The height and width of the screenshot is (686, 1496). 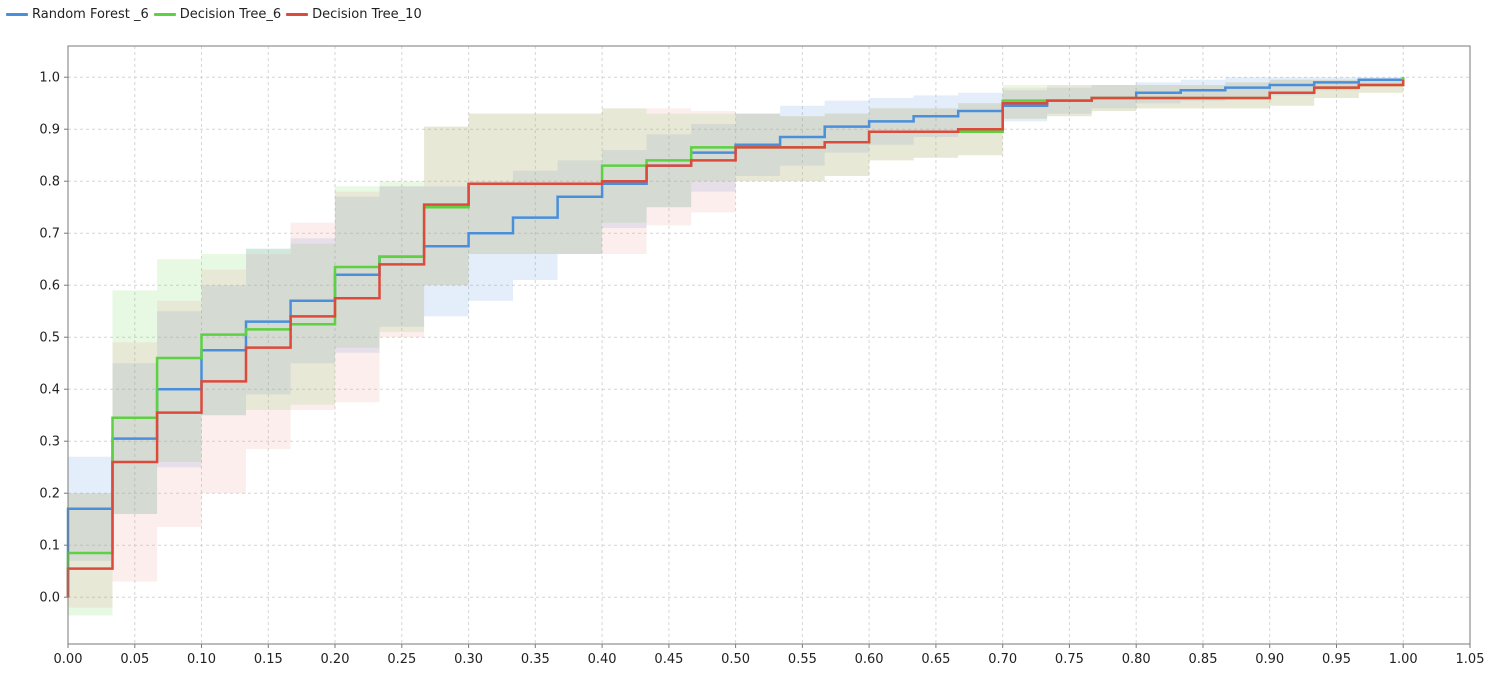 I want to click on y-tick-label: 1.0, so click(x=49, y=78).